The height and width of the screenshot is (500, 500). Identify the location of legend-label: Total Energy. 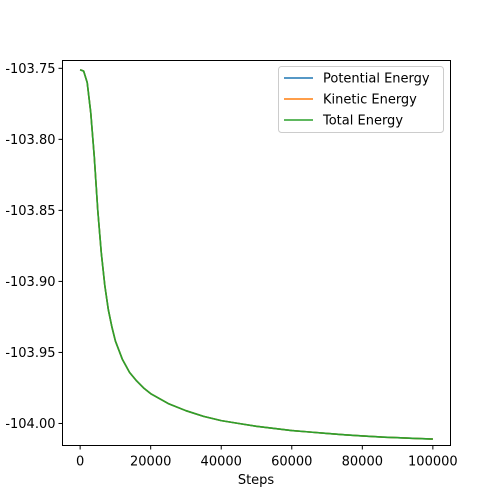
(362, 121).